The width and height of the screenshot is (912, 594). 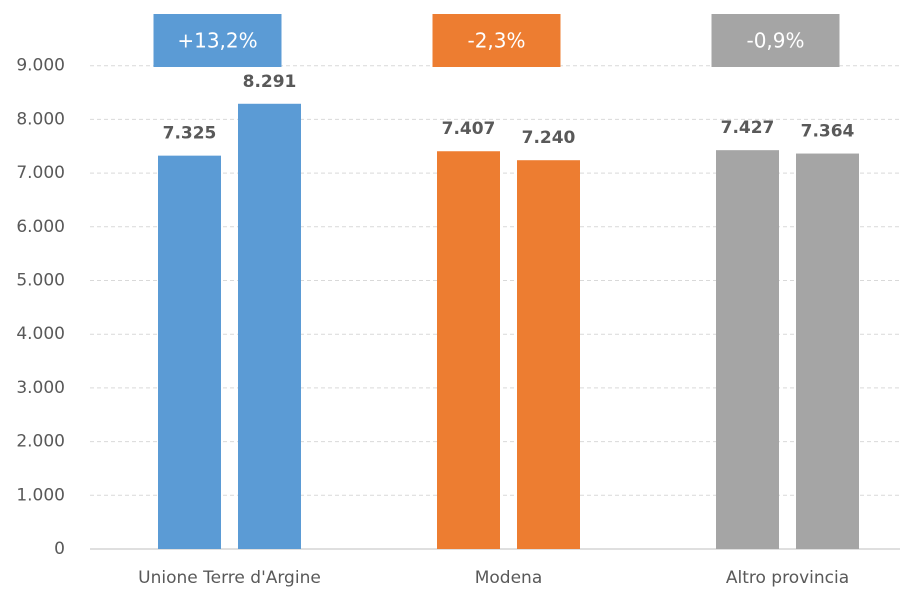 I want to click on y-tick-label: 3.000, so click(x=40, y=388).